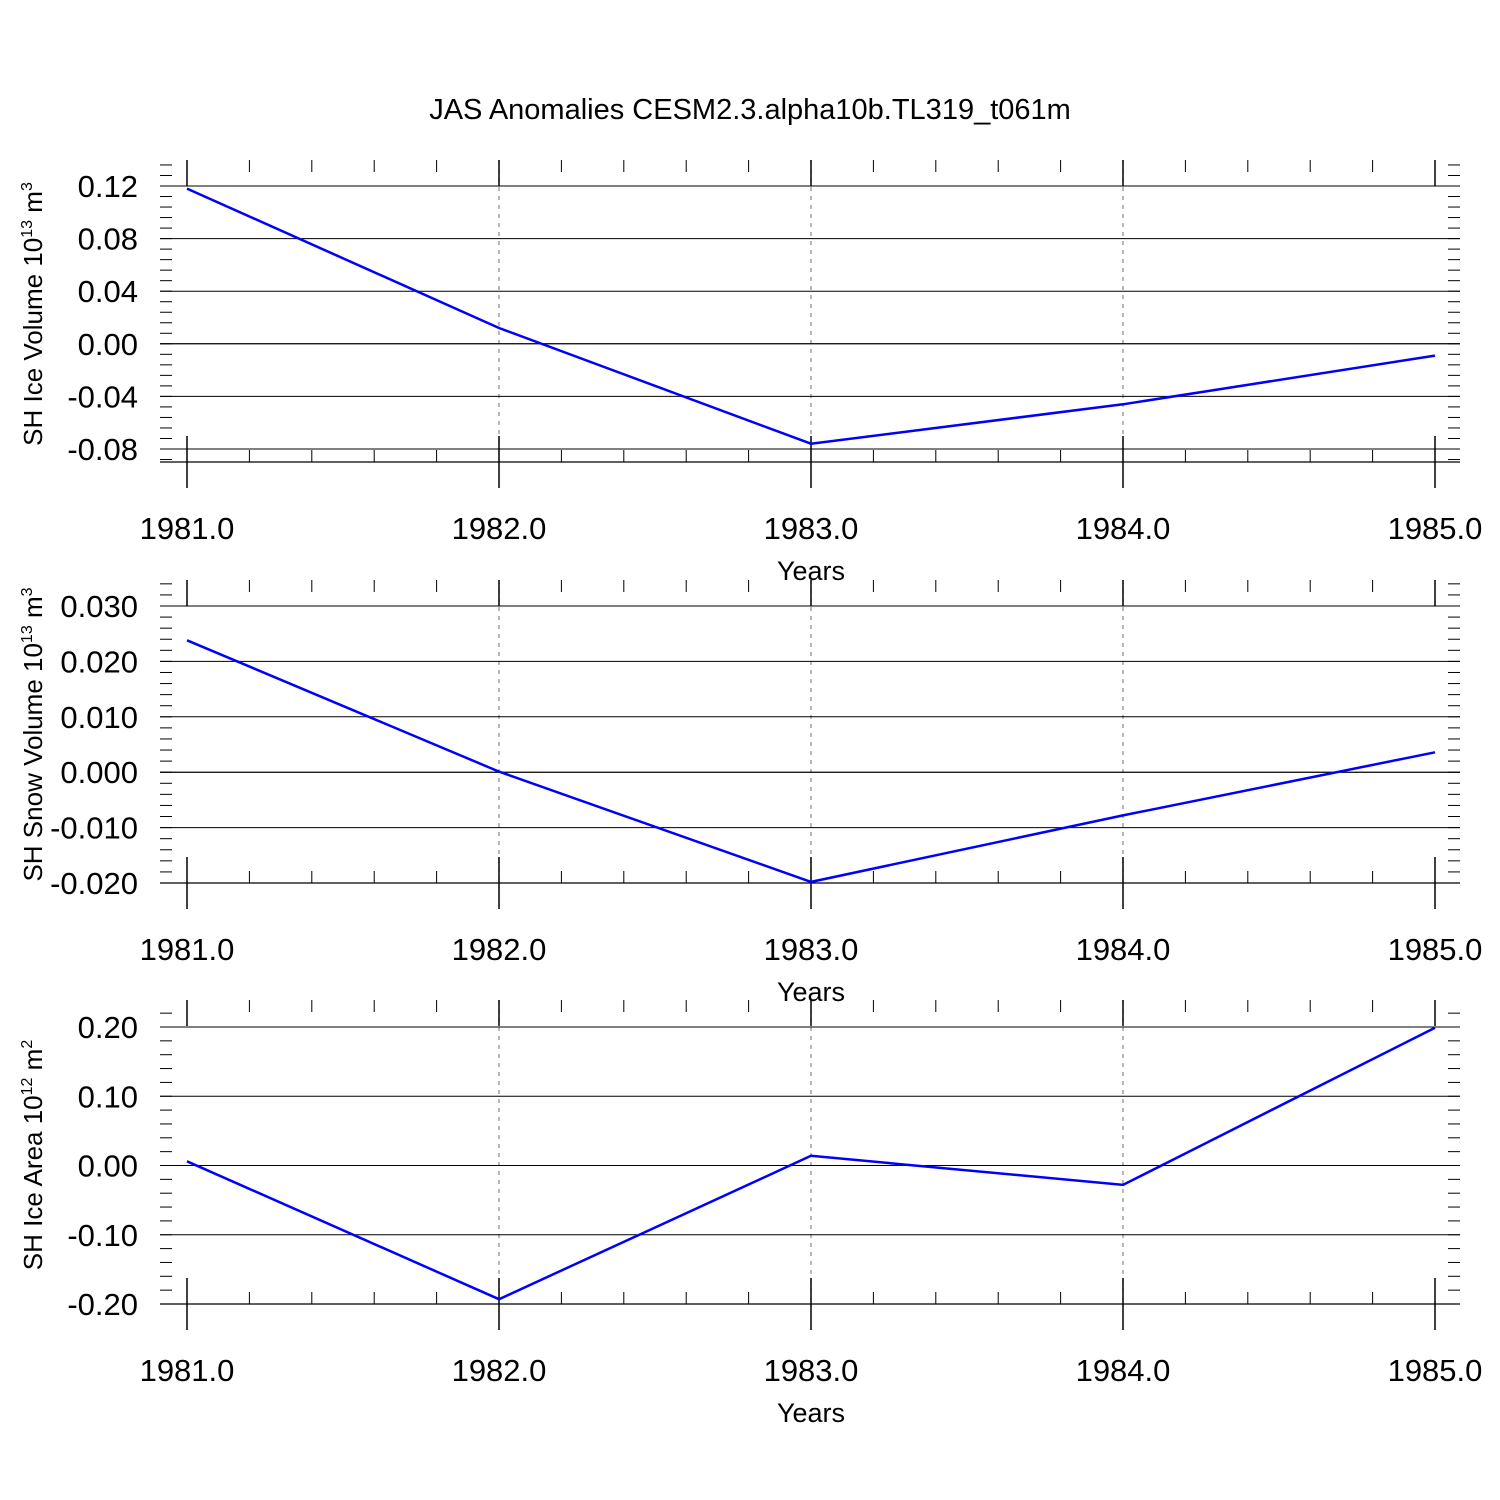 The height and width of the screenshot is (1500, 1500). I want to click on y-tick-label: -0.20, so click(102, 1304).